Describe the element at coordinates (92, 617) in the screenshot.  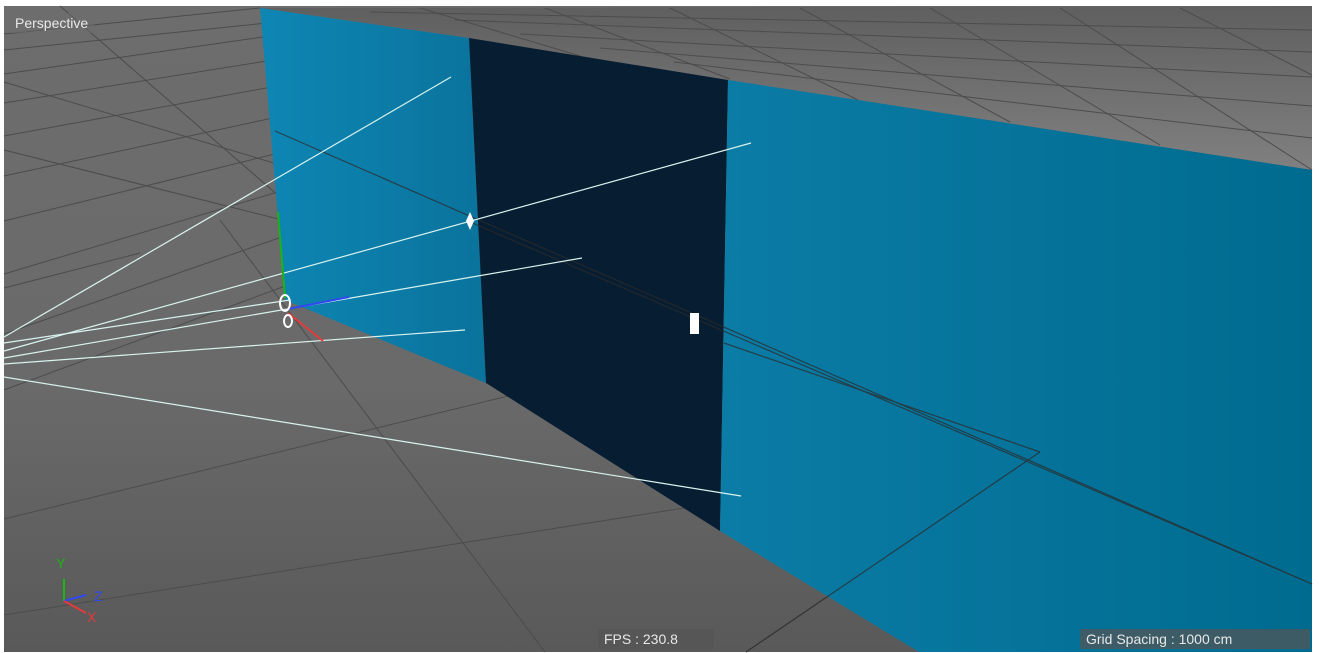
I see `axis-x-label: X` at that location.